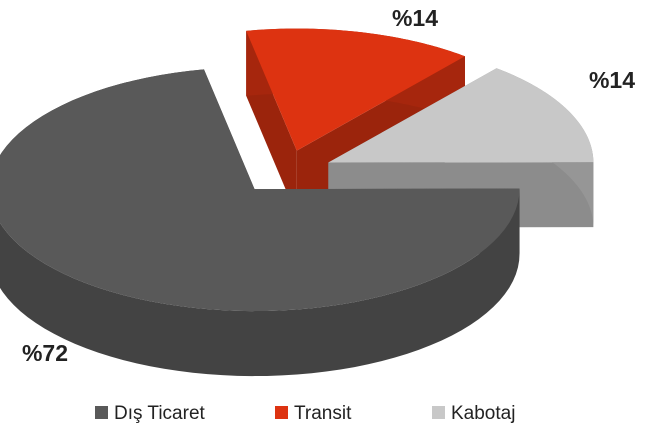  I want to click on legend-label: Transit, so click(323, 413).